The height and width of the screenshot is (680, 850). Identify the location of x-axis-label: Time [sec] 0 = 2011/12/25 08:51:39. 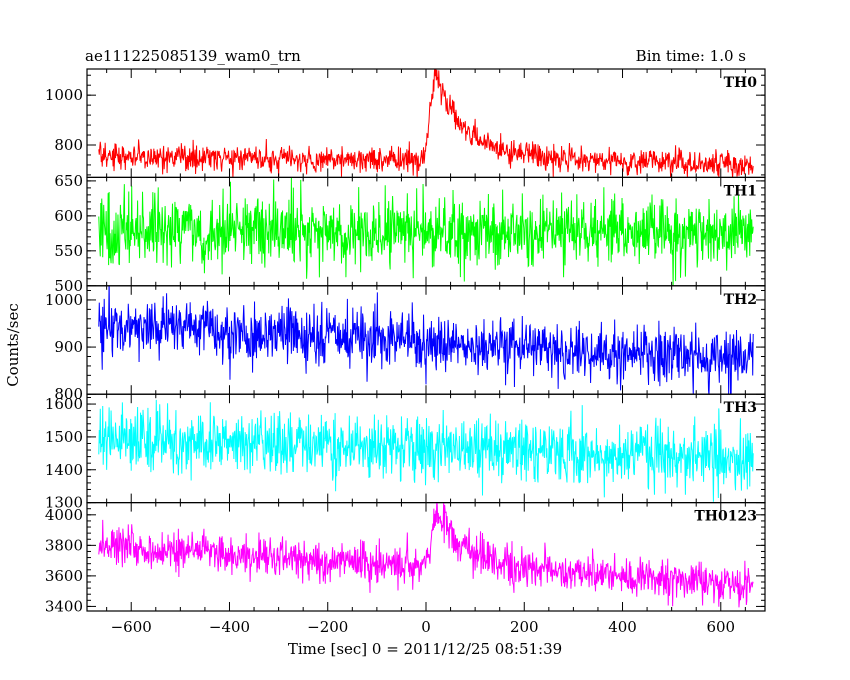
(425, 649).